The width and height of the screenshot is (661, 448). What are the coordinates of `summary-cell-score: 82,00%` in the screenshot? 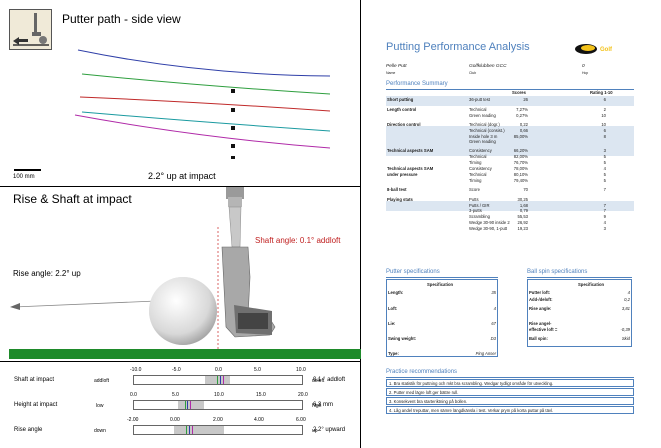 It's located at (520, 157).